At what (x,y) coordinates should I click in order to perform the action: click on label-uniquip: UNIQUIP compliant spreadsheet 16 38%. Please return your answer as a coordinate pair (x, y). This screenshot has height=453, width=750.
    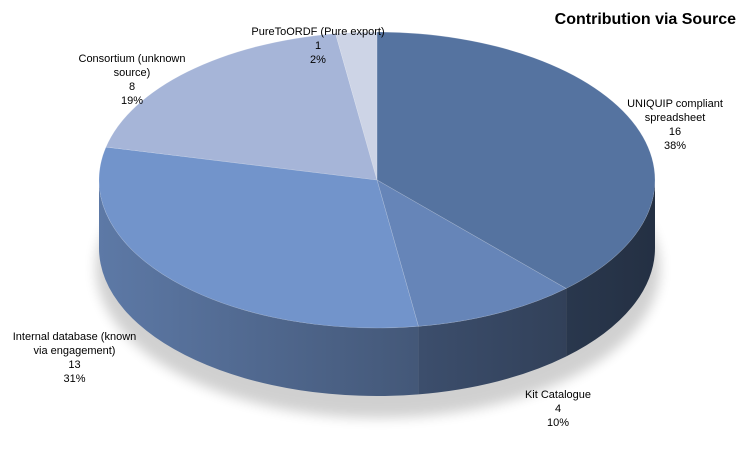
    Looking at the image, I should click on (675, 125).